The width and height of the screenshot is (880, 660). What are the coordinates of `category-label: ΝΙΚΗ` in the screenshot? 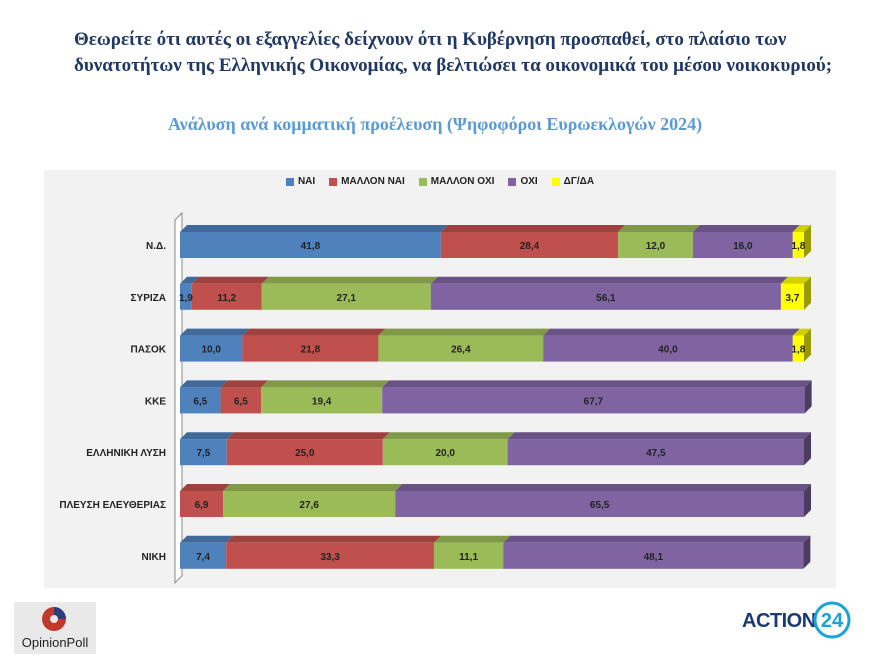 It's located at (154, 557).